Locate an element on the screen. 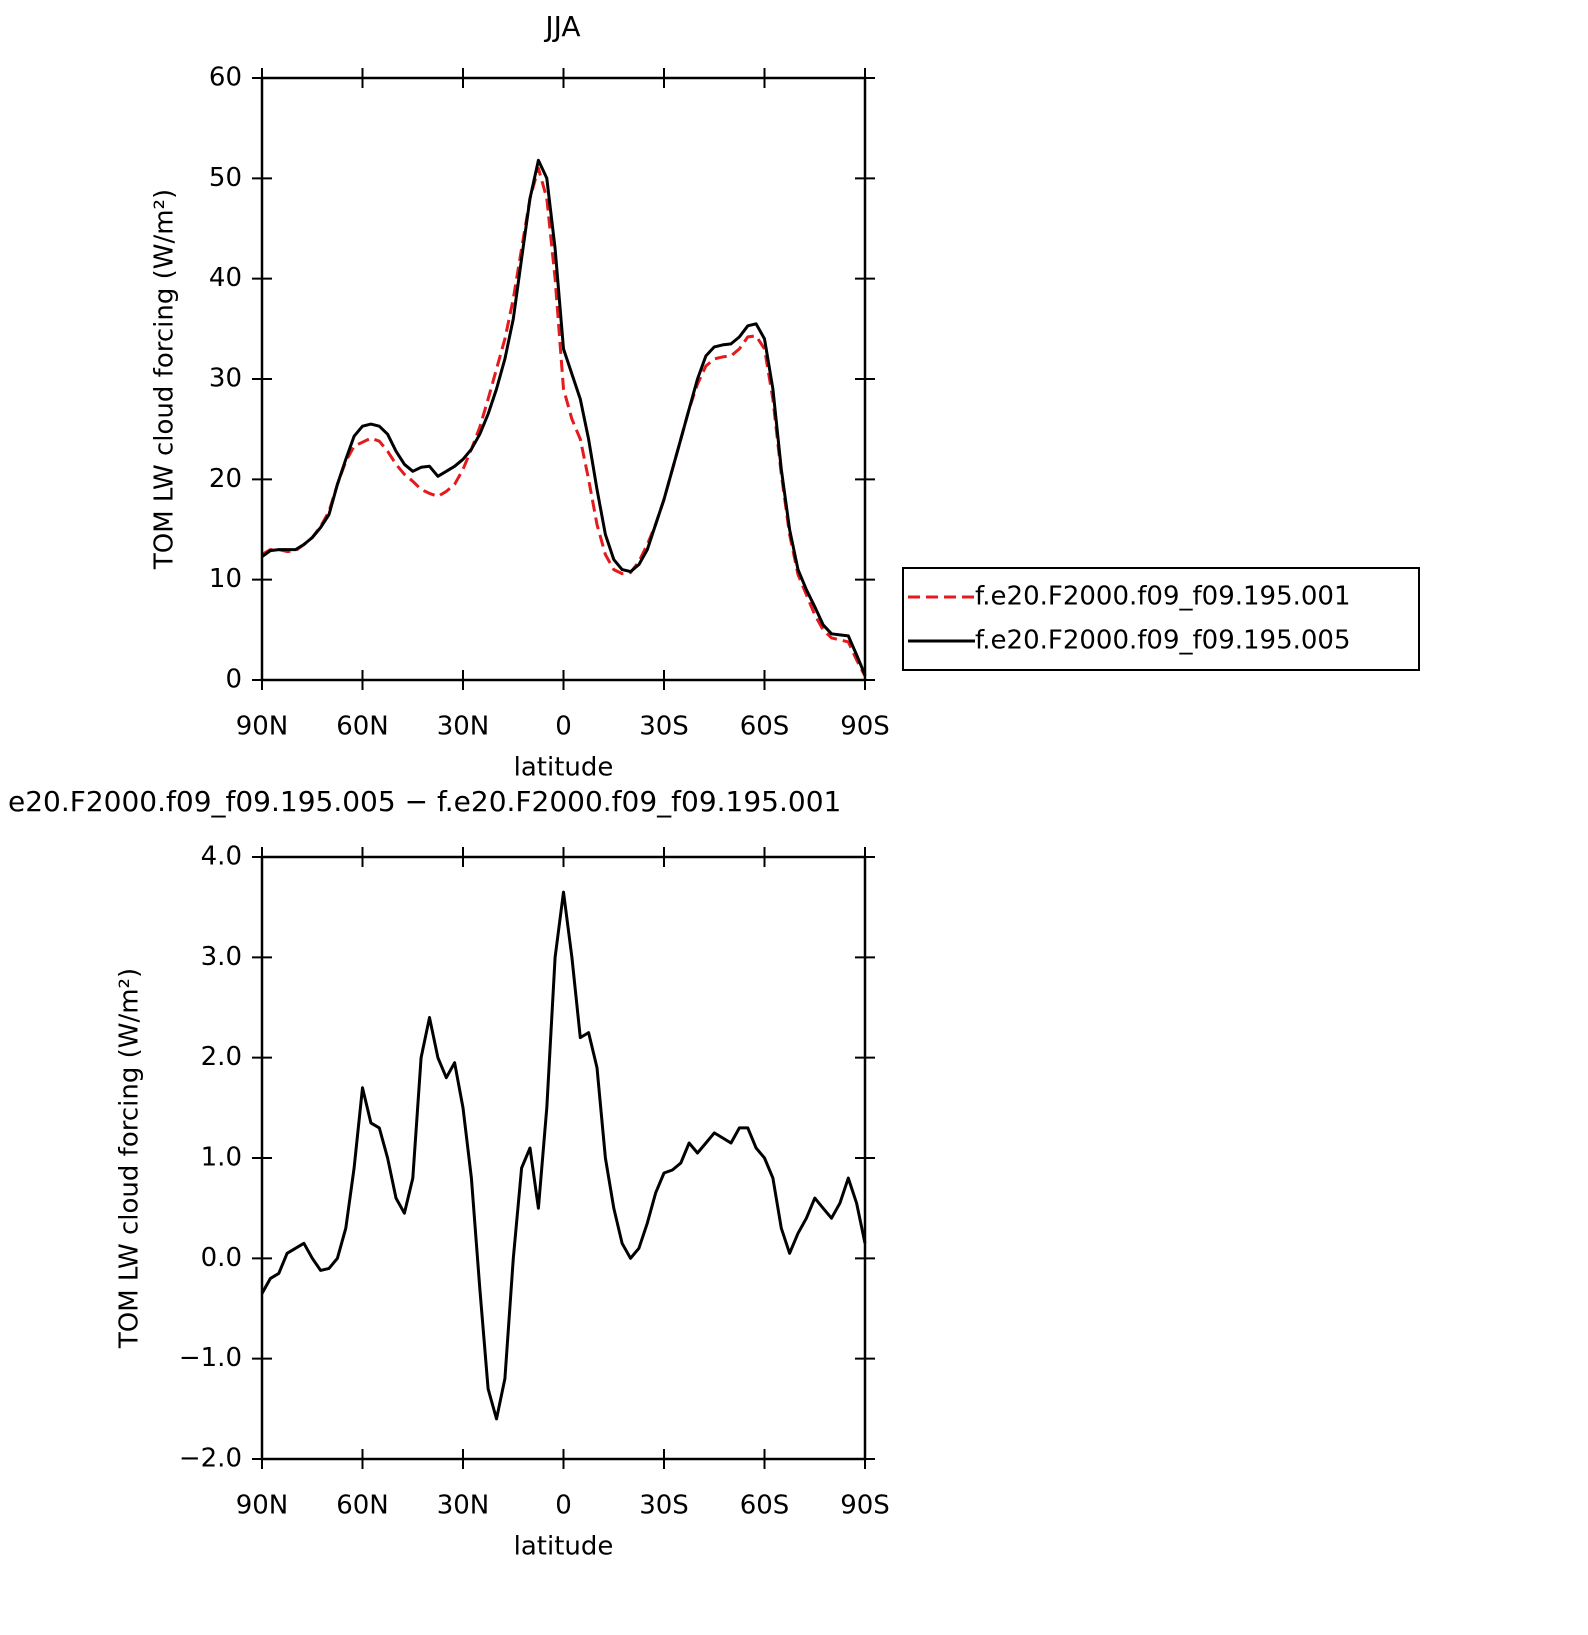 The image size is (1588, 1635). y-tick-label: 40 is located at coordinates (225, 278).